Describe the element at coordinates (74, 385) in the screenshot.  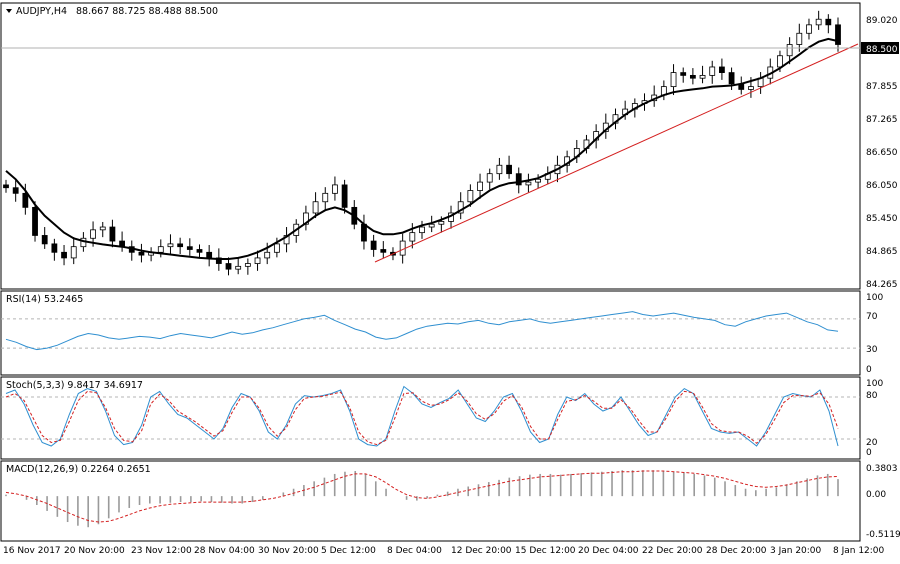
I see `stoch-label: Stoch(5,3,3) 9.8417 34.6917` at that location.